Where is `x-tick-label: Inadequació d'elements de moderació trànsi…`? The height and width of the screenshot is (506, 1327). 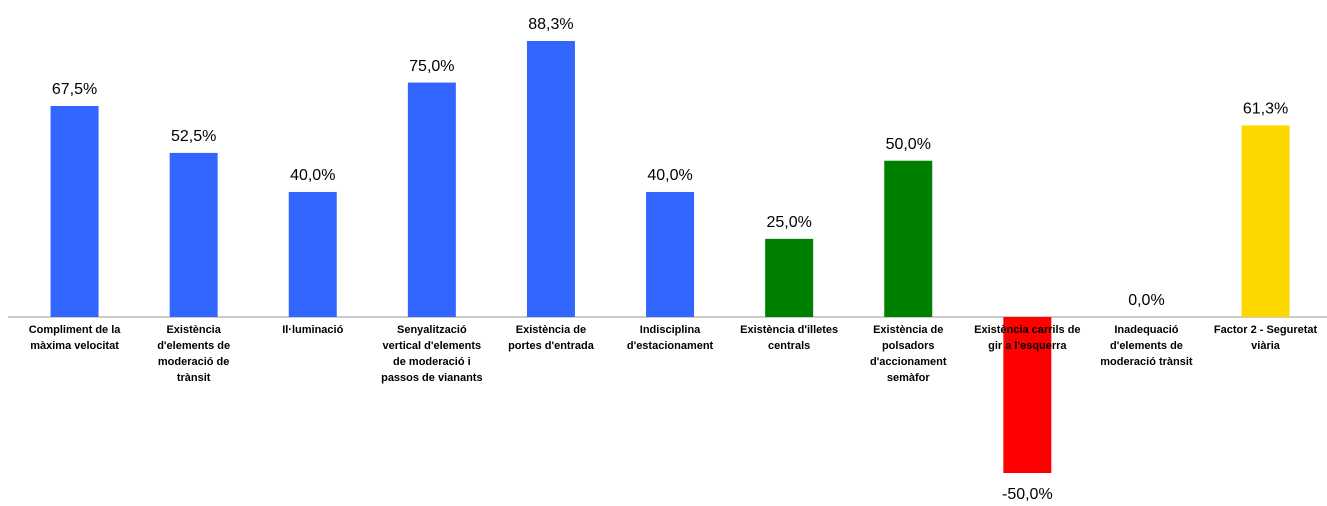
x-tick-label: Inadequació d'elements de moderació trànsi… is located at coordinates (1146, 346).